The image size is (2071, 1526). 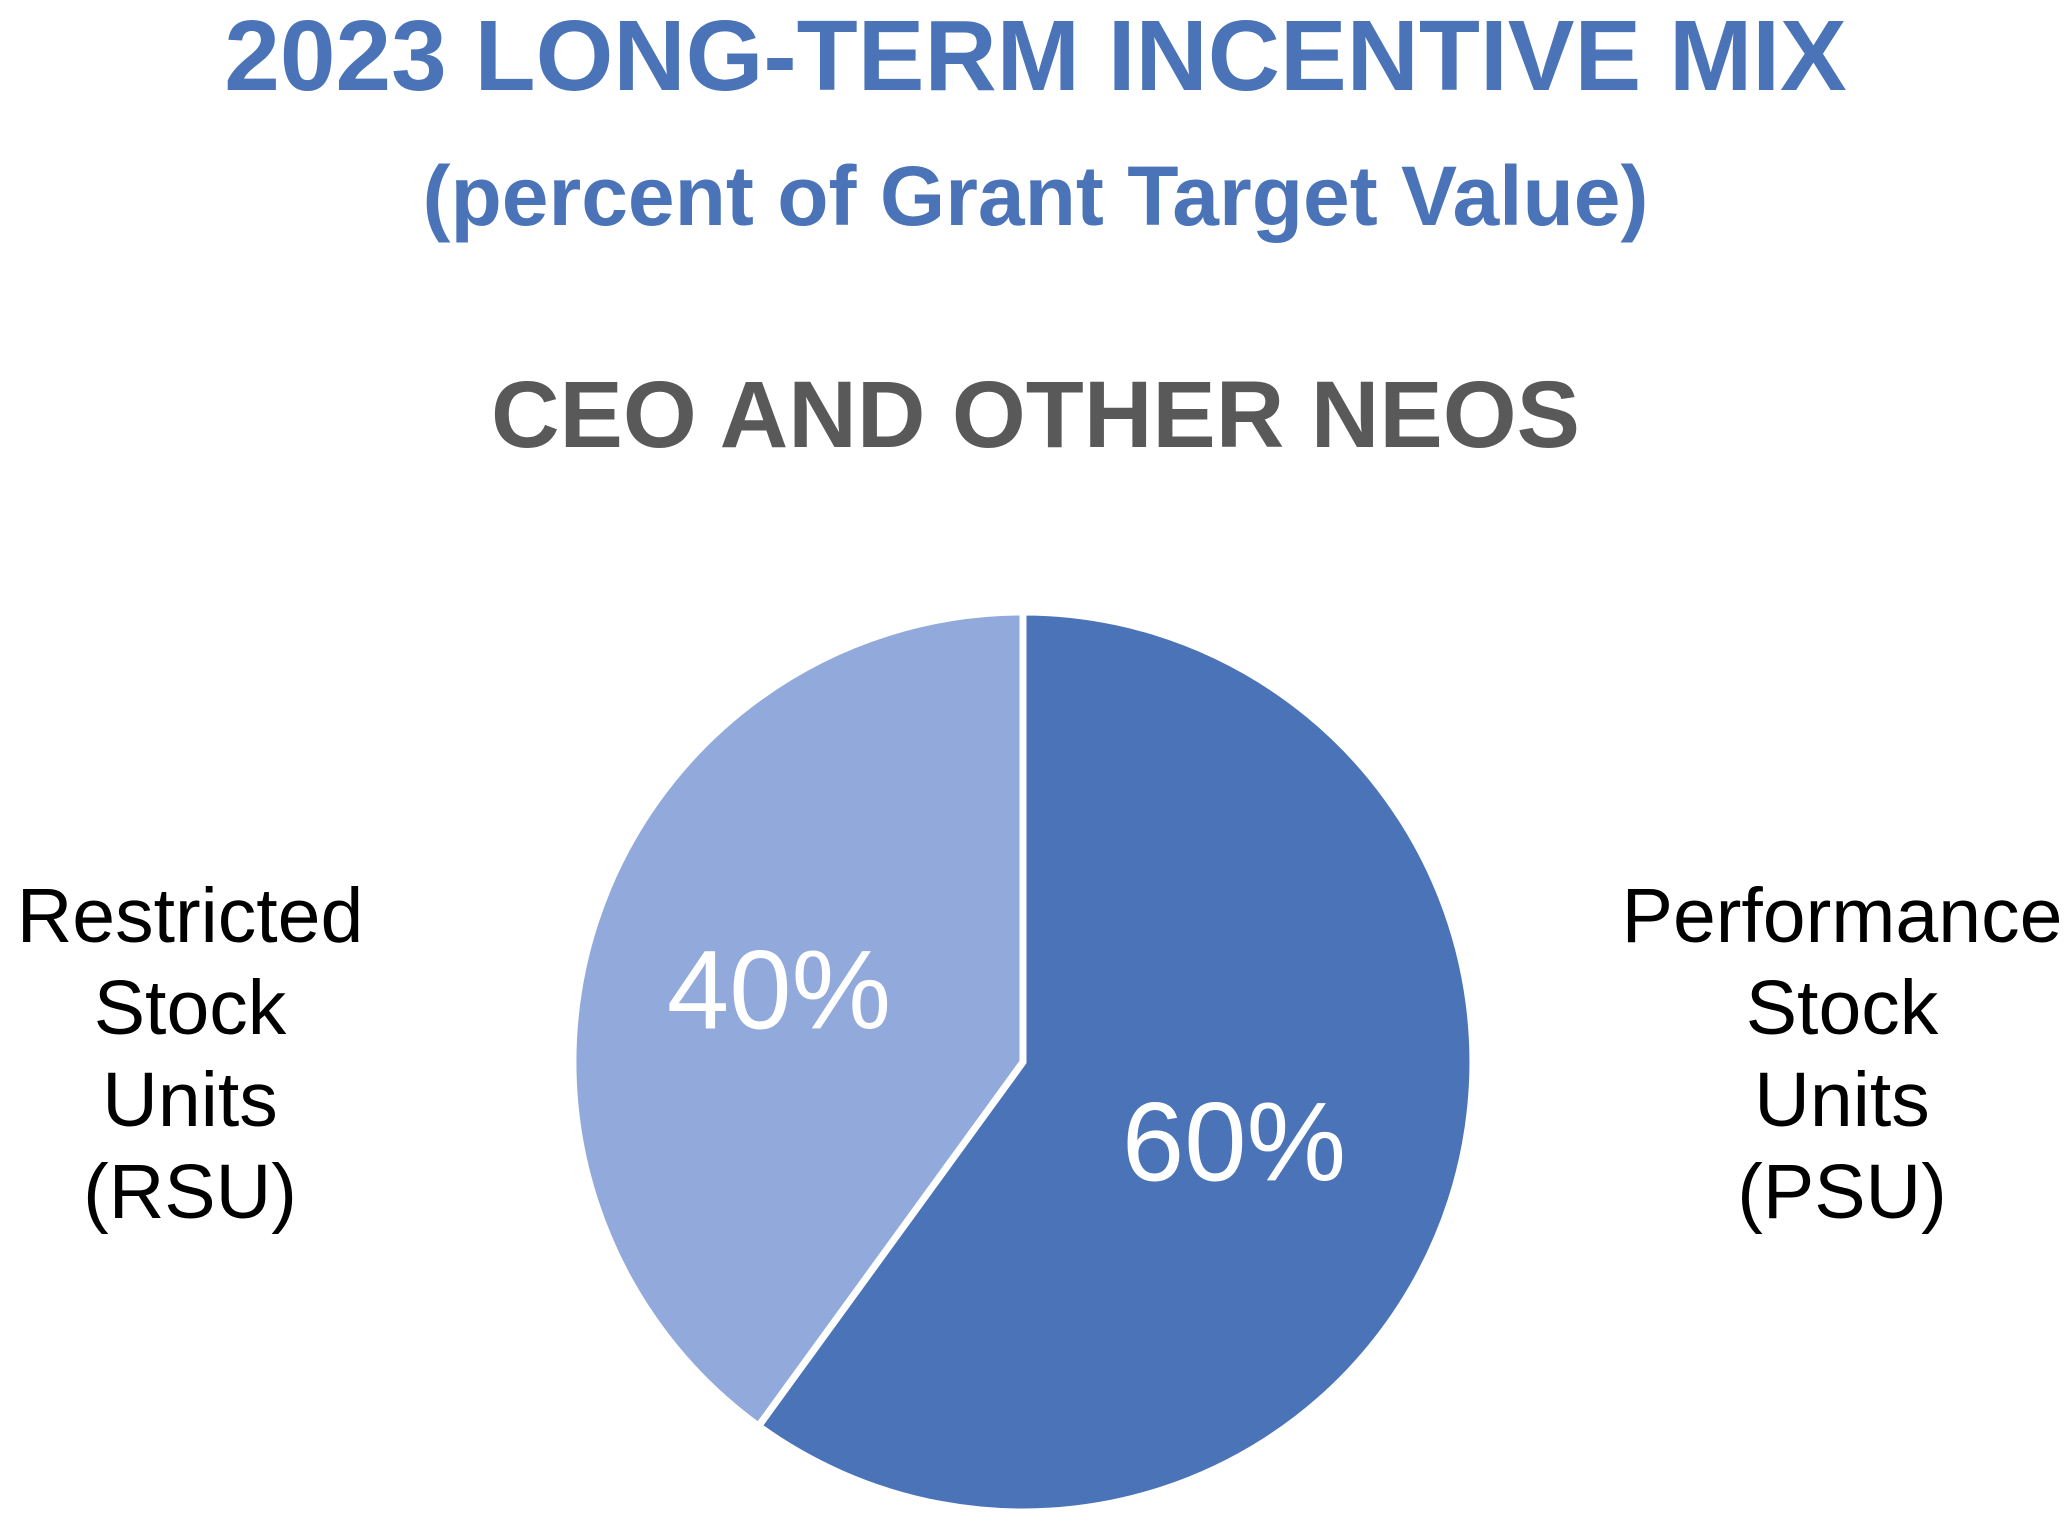 What do you see at coordinates (779, 990) in the screenshot?
I see `slice-label-rsu: 40%` at bounding box center [779, 990].